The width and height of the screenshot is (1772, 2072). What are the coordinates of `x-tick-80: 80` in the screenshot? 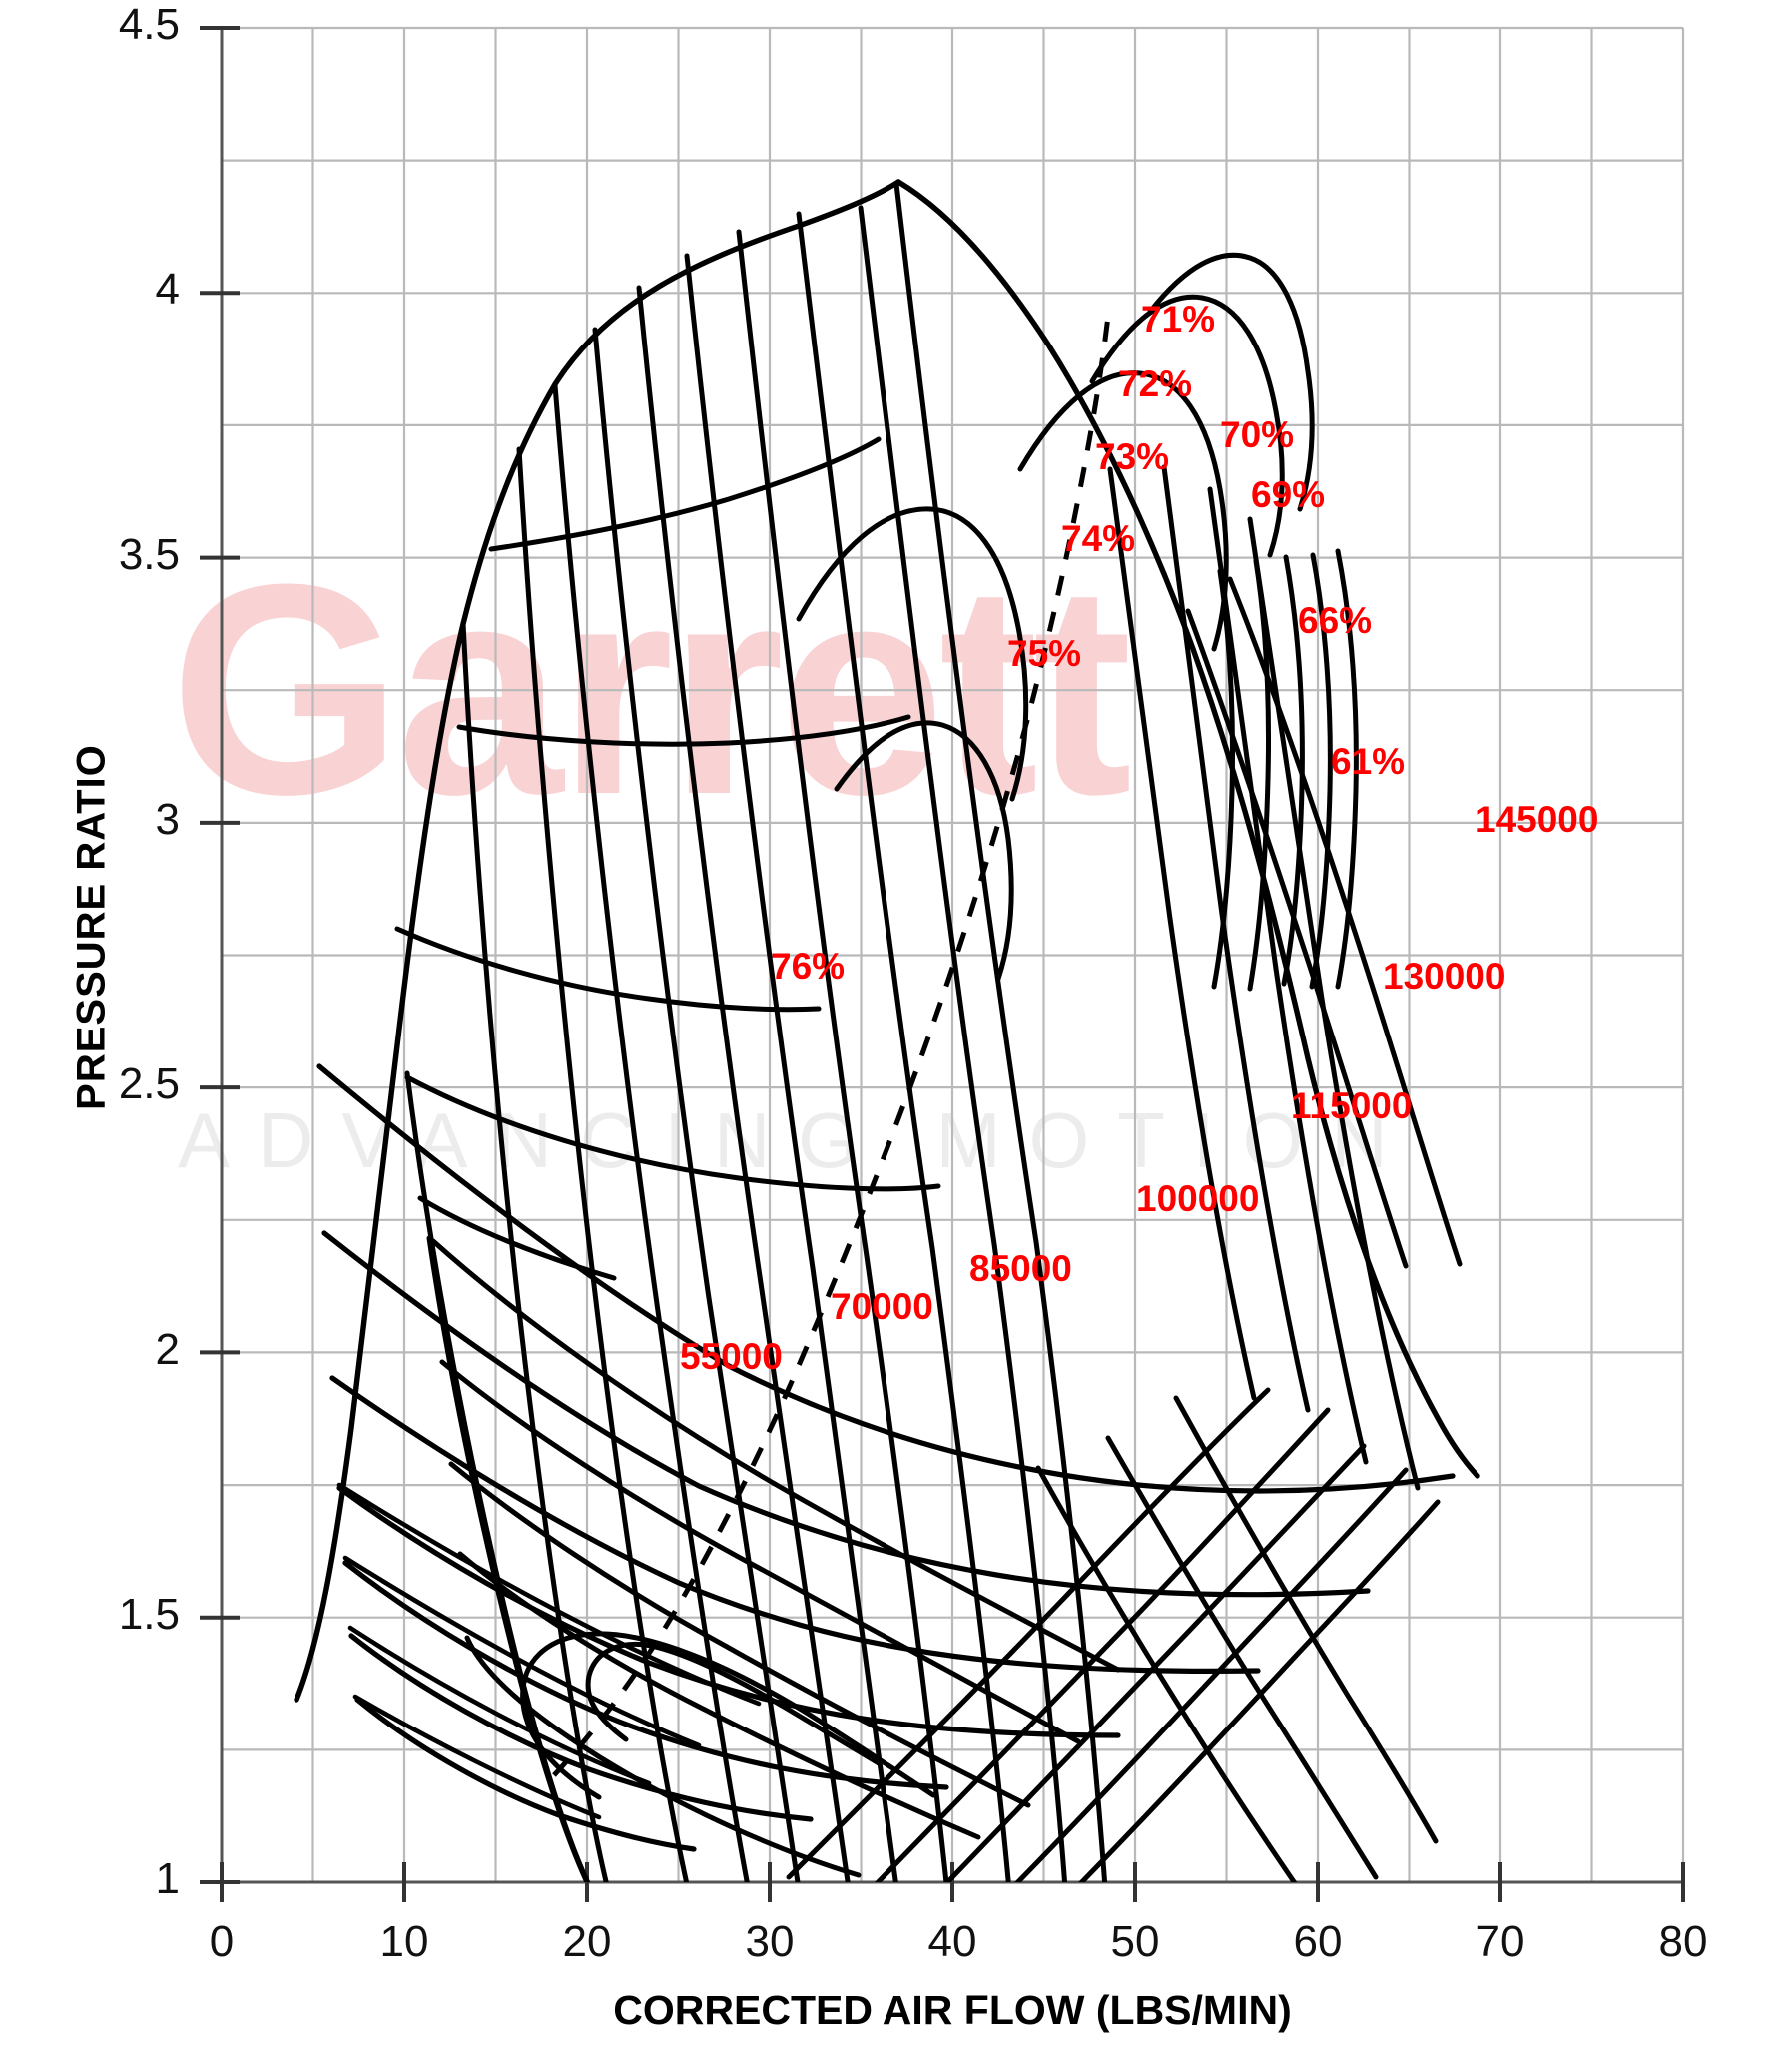 It's located at (1683, 1941).